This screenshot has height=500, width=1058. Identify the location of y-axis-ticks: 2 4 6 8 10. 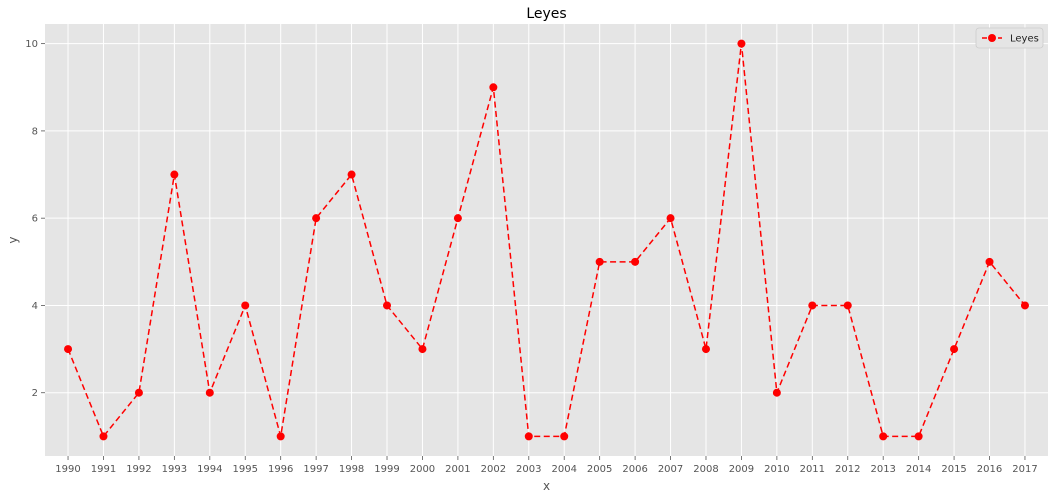
(35, 219).